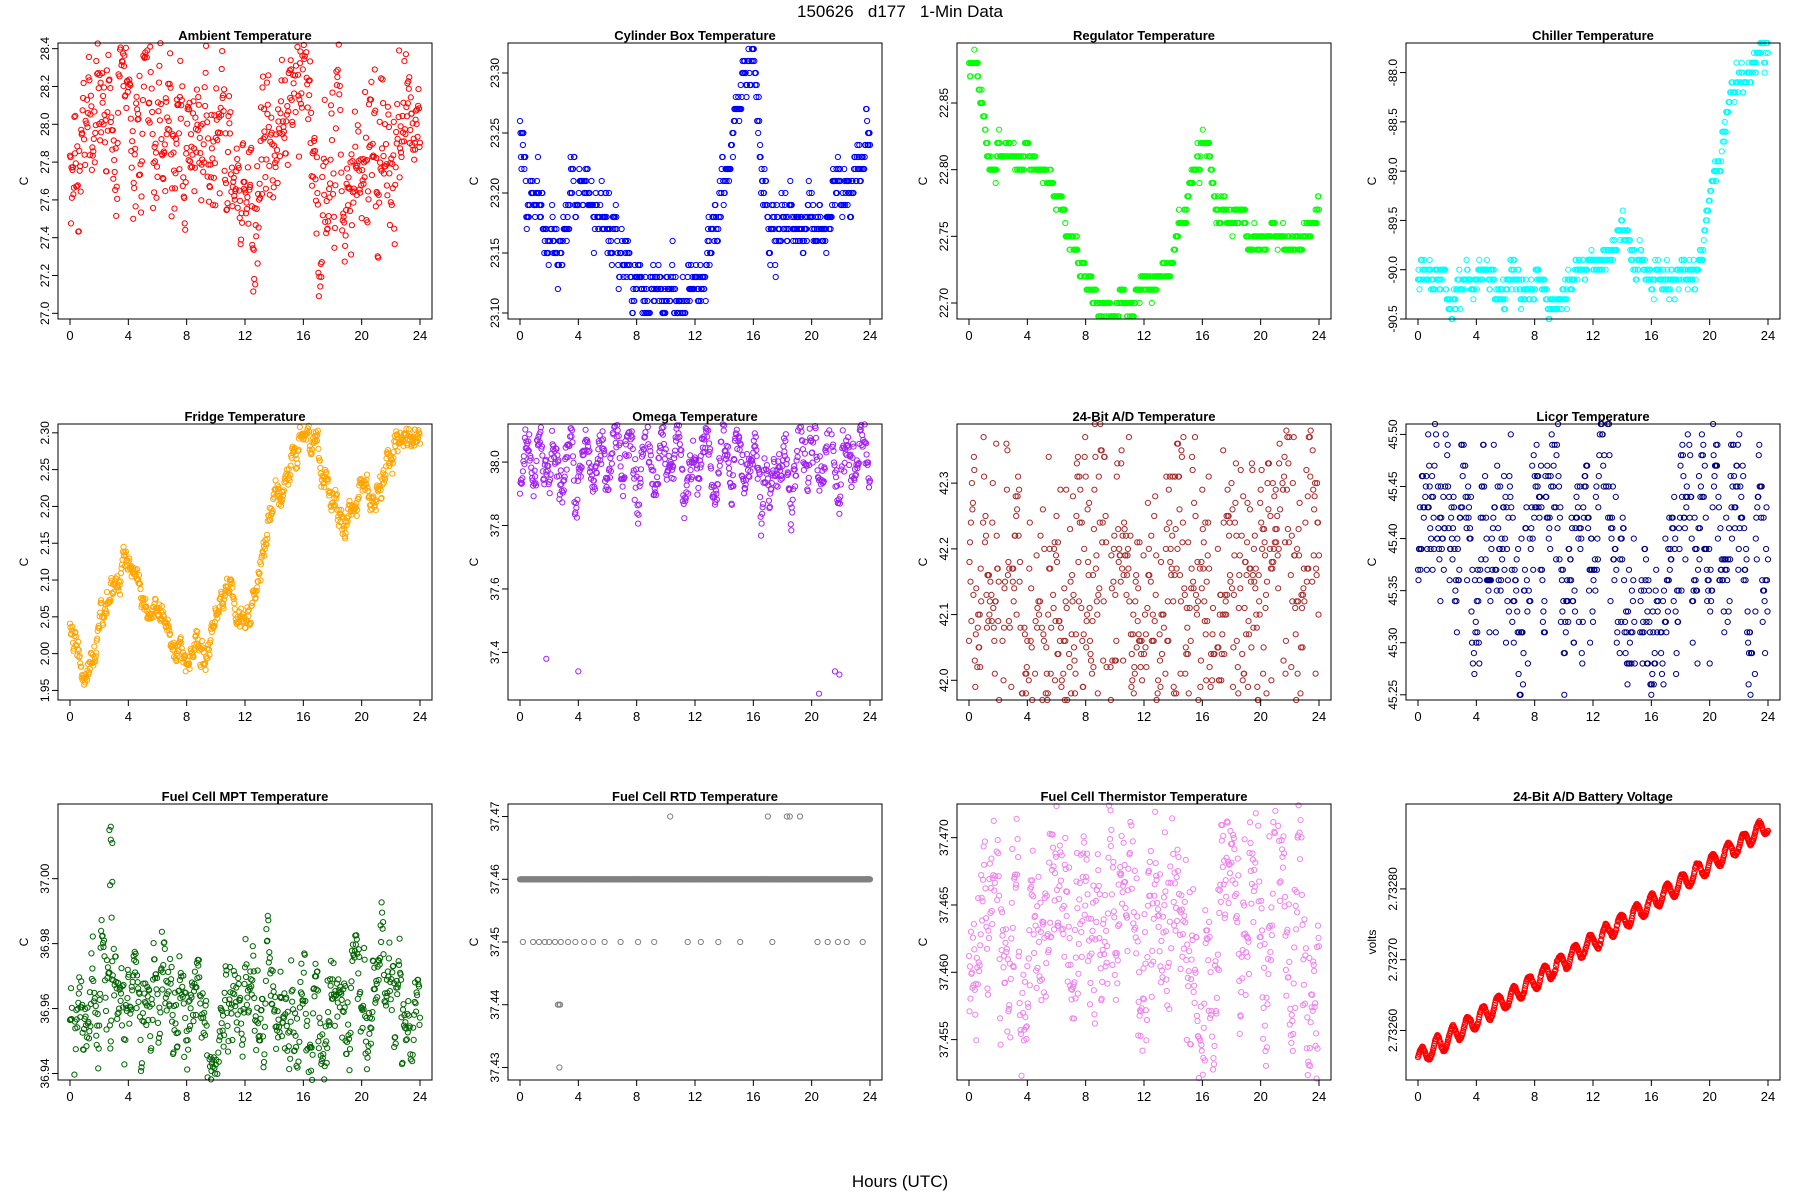  What do you see at coordinates (1393, 171) in the screenshot?
I see `y-tick-label: -89.0` at bounding box center [1393, 171].